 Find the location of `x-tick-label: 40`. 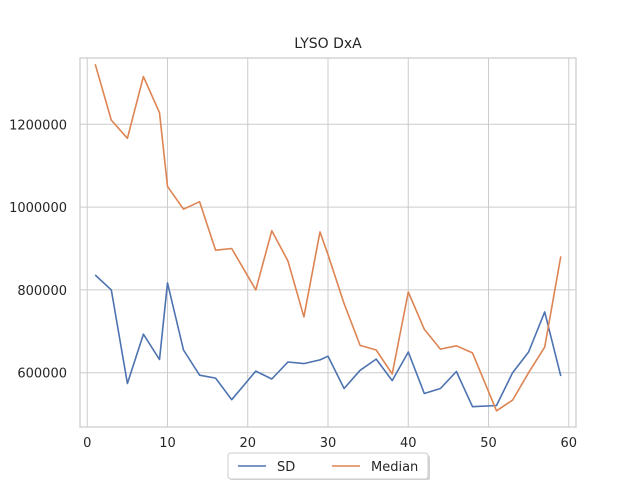

x-tick-label: 40 is located at coordinates (408, 443).